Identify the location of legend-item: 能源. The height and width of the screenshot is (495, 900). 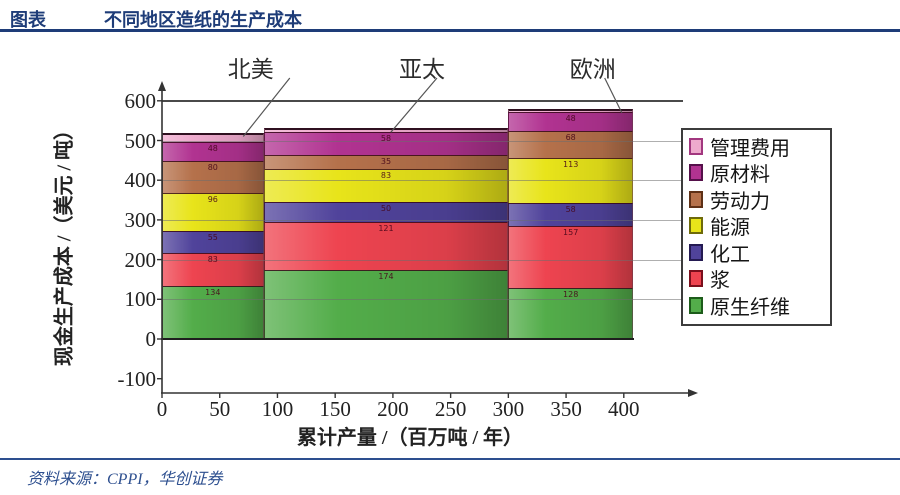
(756, 226).